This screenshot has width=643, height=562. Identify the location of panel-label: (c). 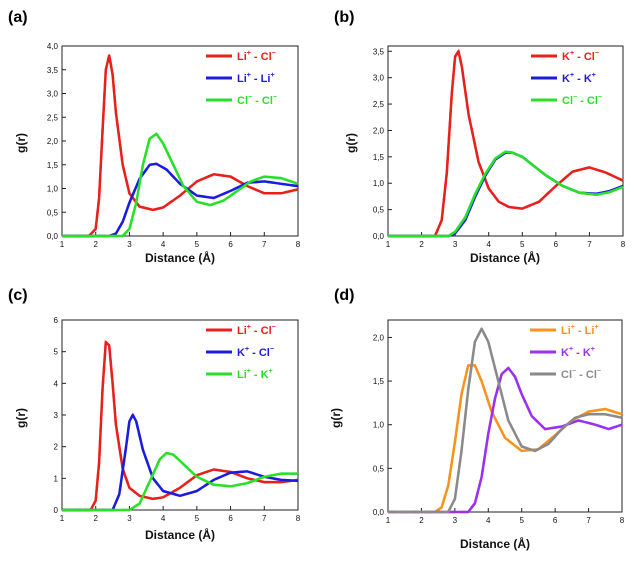
(18, 295).